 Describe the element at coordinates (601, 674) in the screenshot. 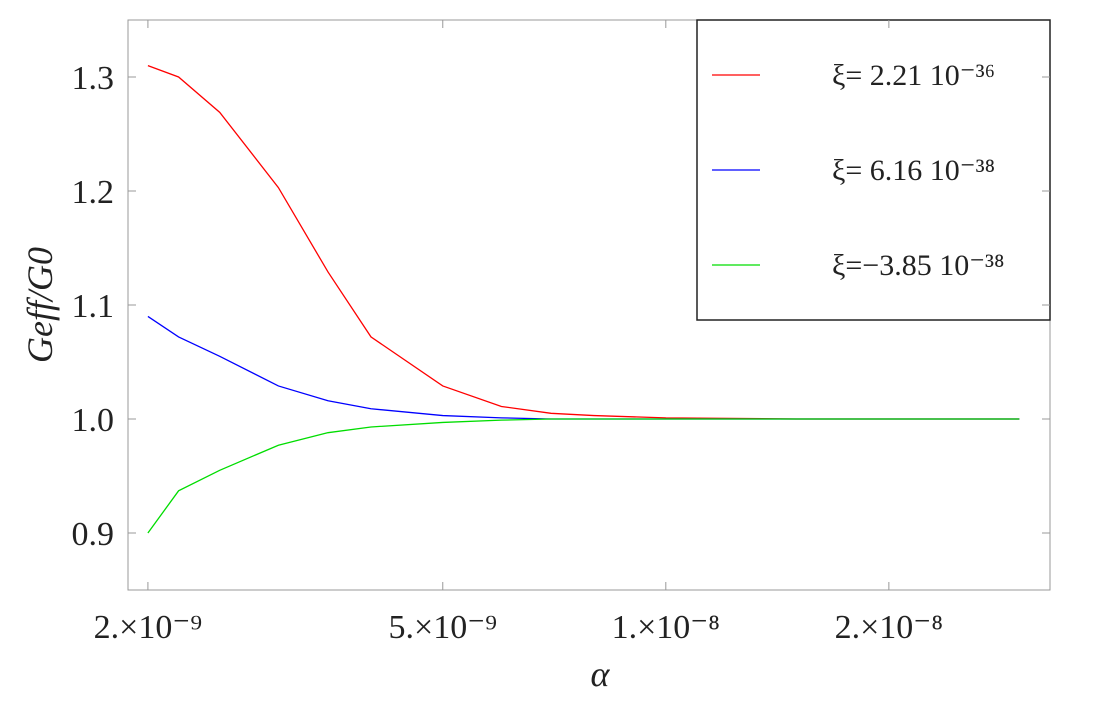

I see `x-axis-label: α` at that location.